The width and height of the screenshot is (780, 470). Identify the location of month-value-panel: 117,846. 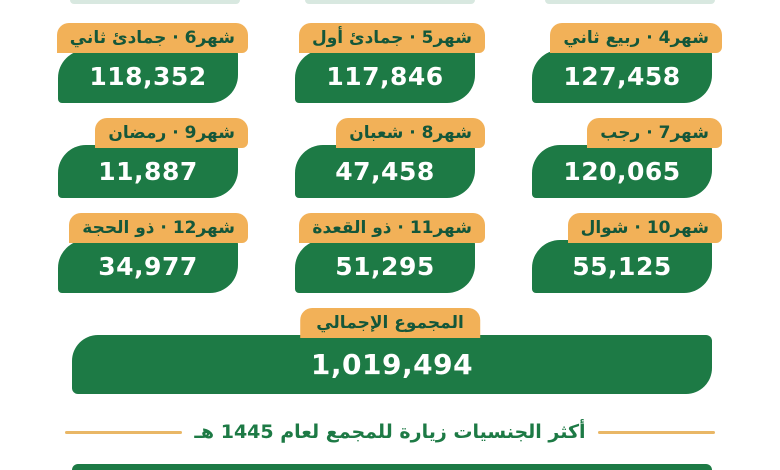
(385, 76).